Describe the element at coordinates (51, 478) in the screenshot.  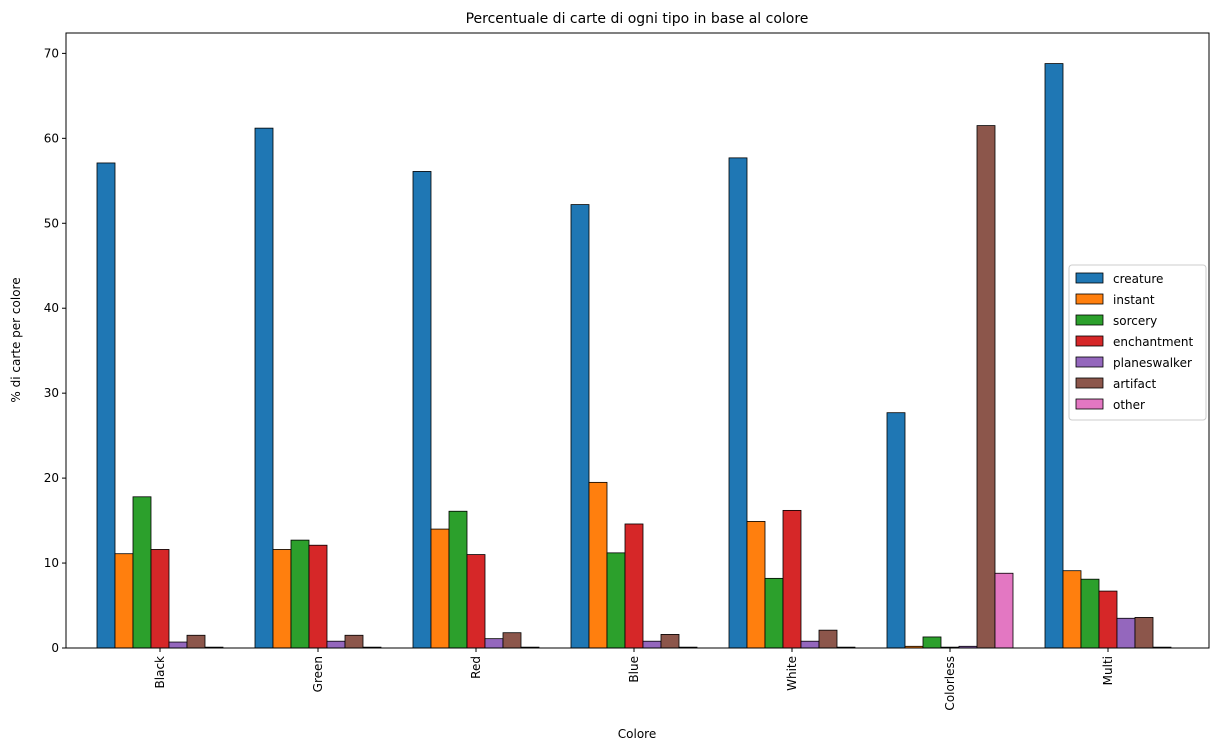
I see `y-tick-label: 20` at that location.